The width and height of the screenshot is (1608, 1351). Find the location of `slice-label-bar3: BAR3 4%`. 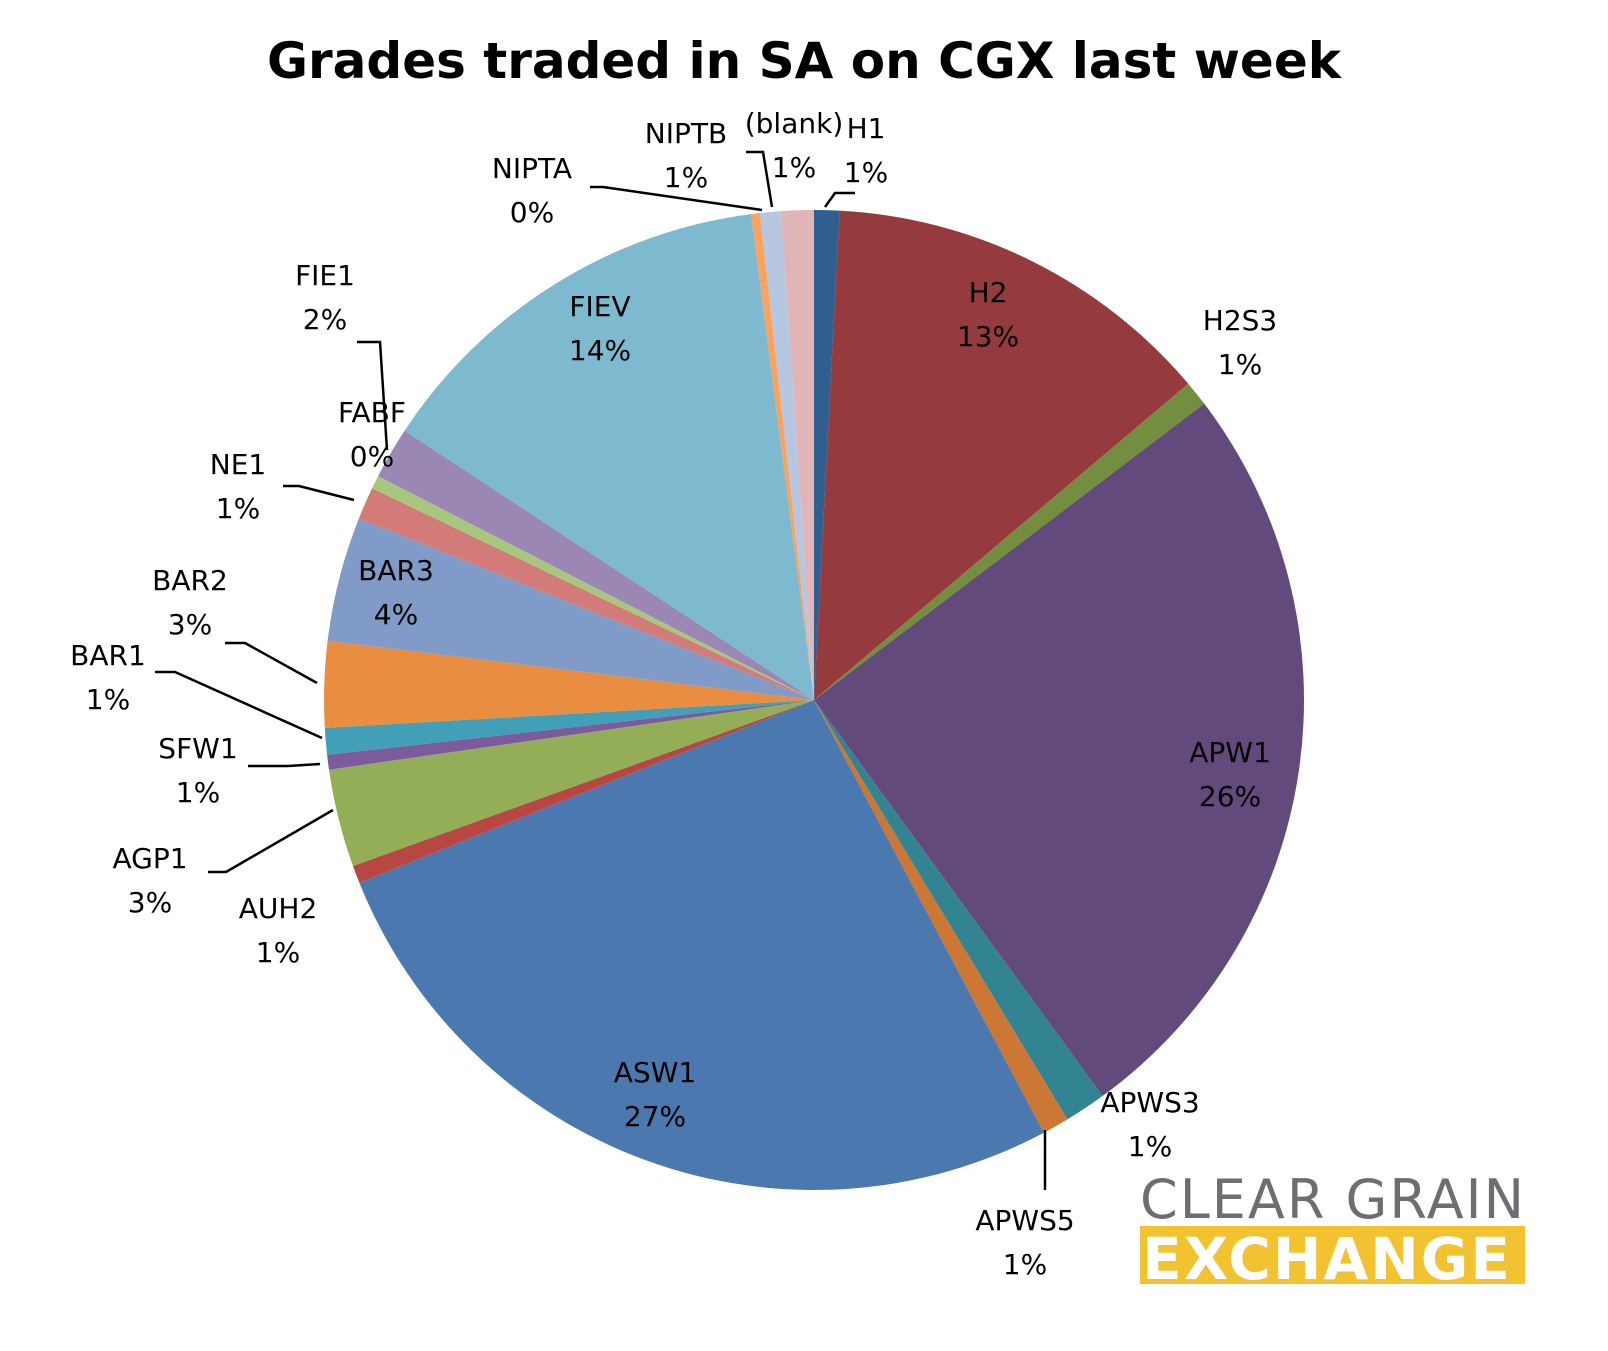

slice-label-bar3: BAR3 4% is located at coordinates (396, 592).